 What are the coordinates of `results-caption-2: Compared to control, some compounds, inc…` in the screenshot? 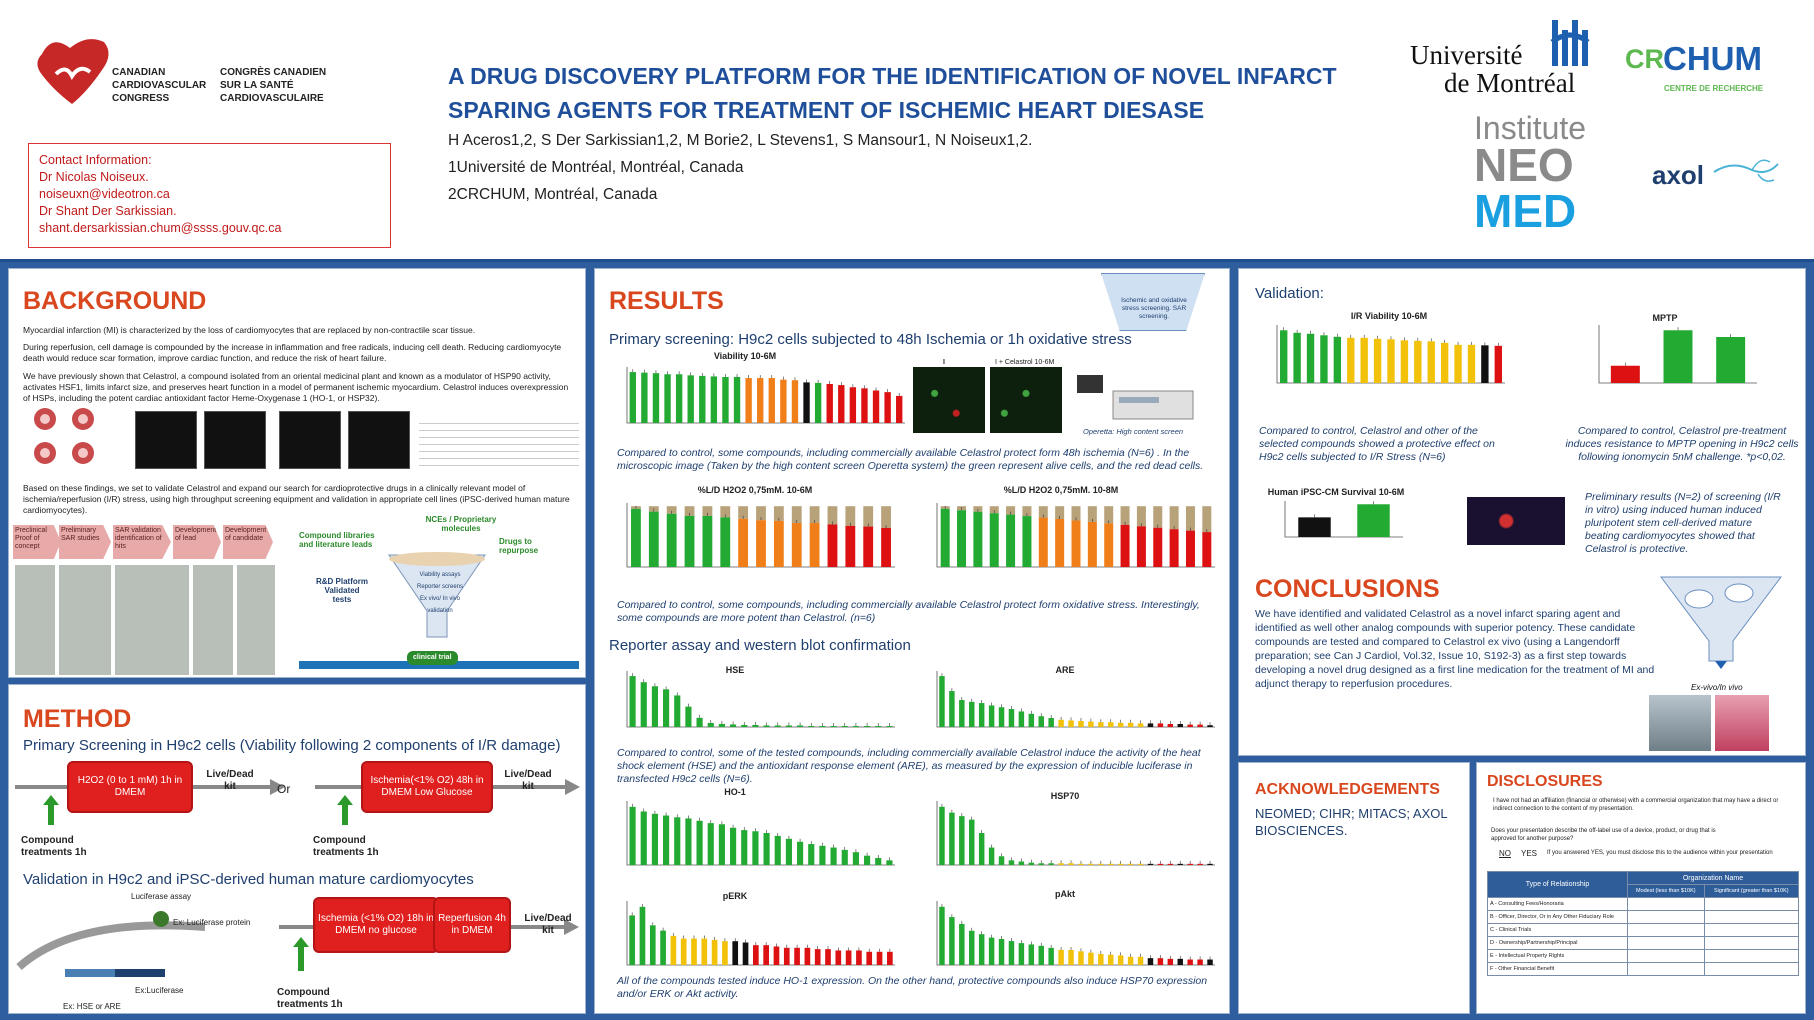 It's located at (908, 611).